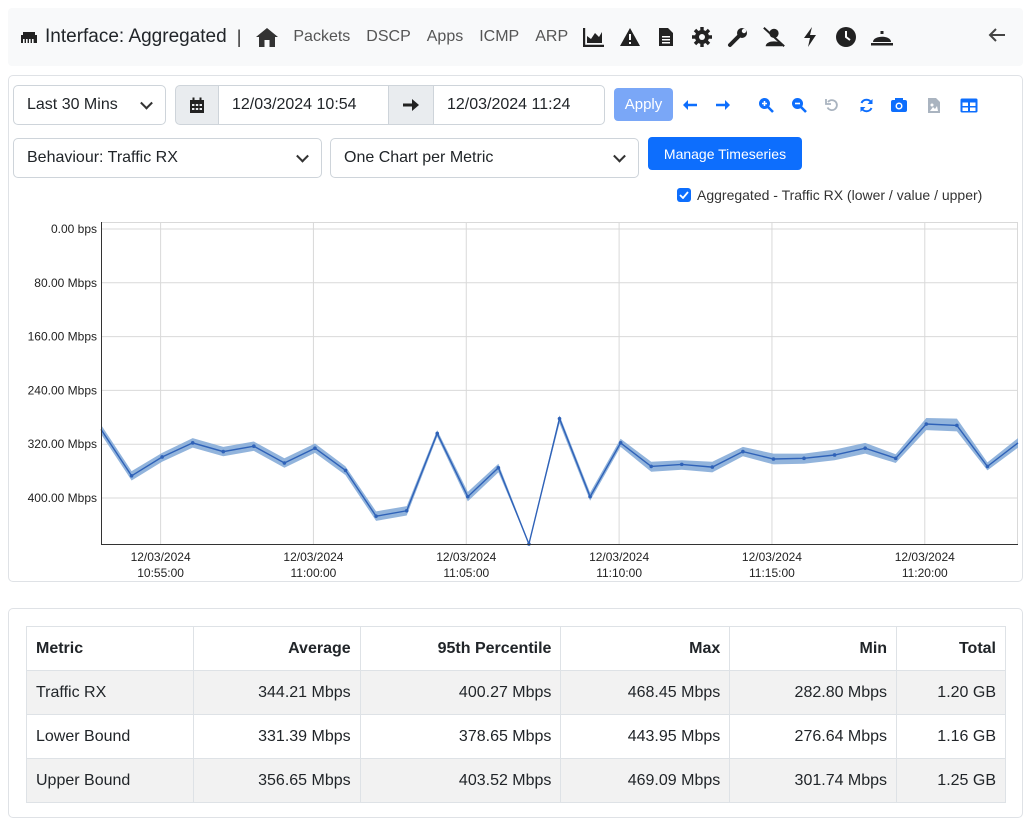 The image size is (1024, 818). What do you see at coordinates (460, 780) in the screenshot?
I see `table-cell: 403.52 Mbps` at bounding box center [460, 780].